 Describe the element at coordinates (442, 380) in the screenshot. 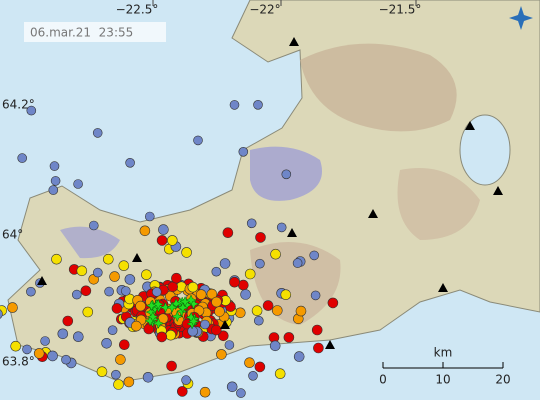

I see `scale-label: 10` at that location.